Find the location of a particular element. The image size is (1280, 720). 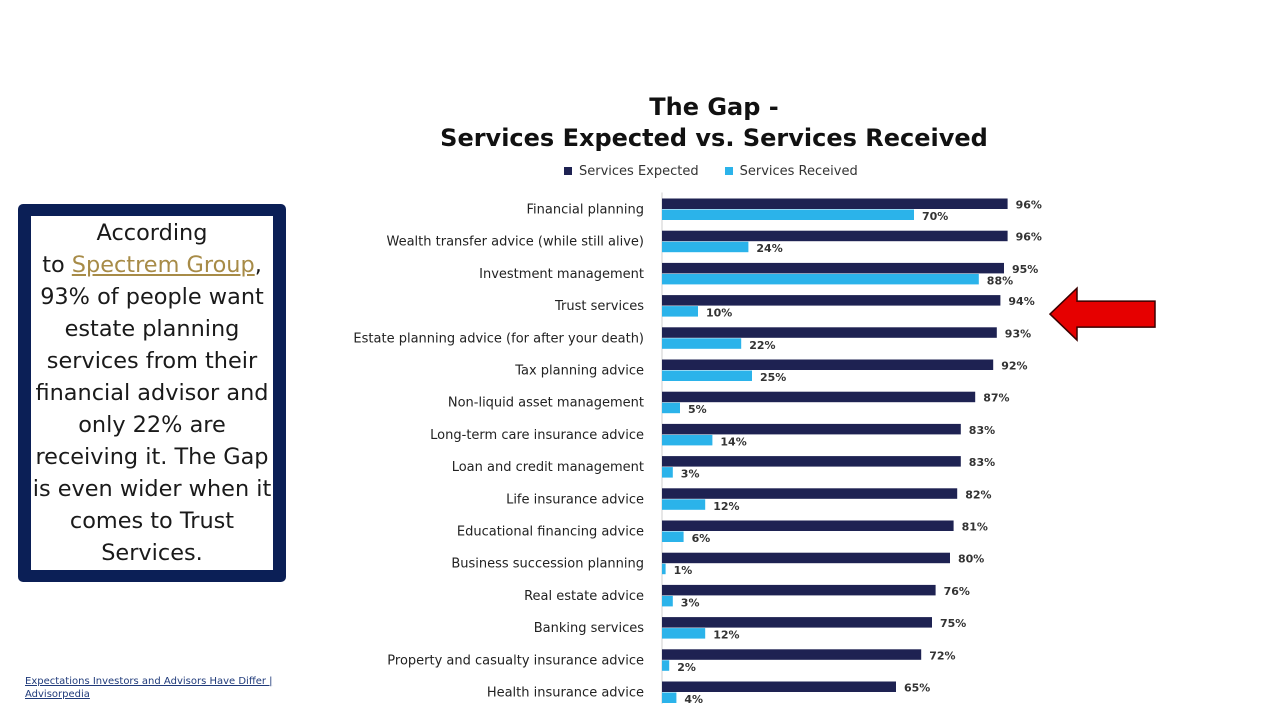

bar-expected-health-insurance-advice is located at coordinates (779, 686).